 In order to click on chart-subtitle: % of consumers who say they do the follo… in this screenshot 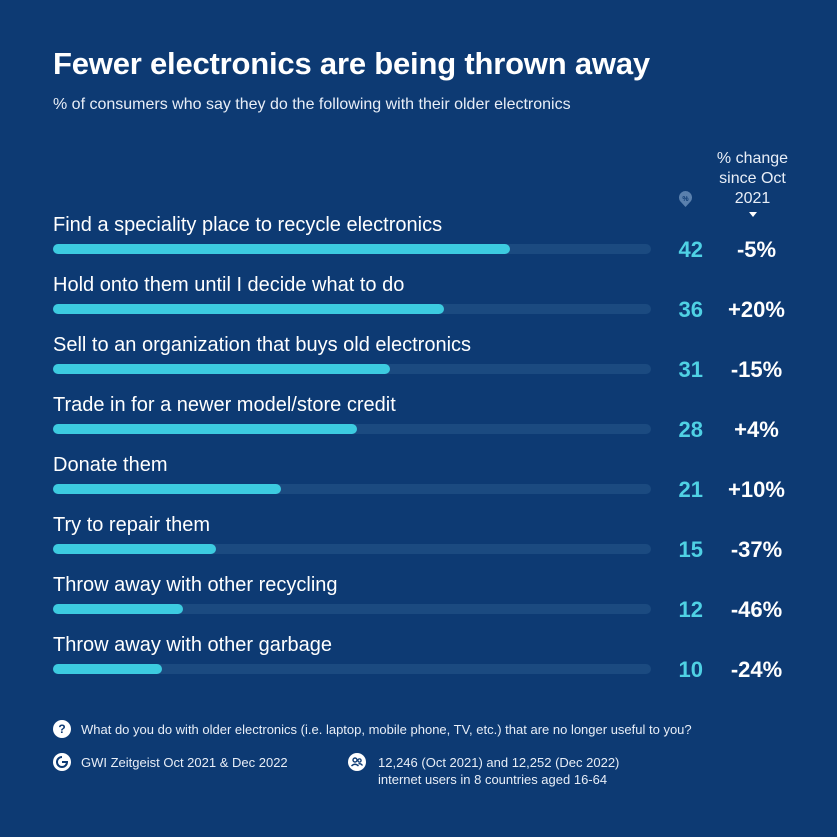, I will do `click(312, 104)`.